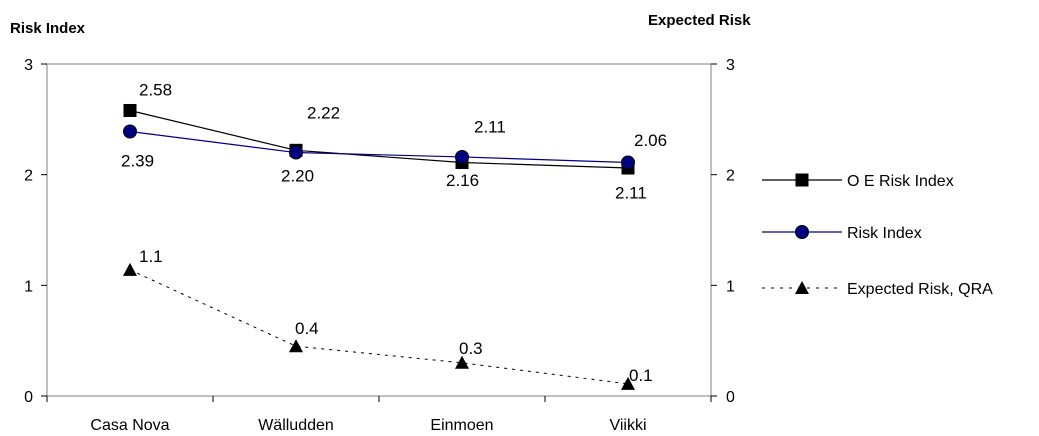 This screenshot has height=436, width=1039. I want to click on series-risk-index: 2.39 2.20 2.16 2.11, so click(384, 163).